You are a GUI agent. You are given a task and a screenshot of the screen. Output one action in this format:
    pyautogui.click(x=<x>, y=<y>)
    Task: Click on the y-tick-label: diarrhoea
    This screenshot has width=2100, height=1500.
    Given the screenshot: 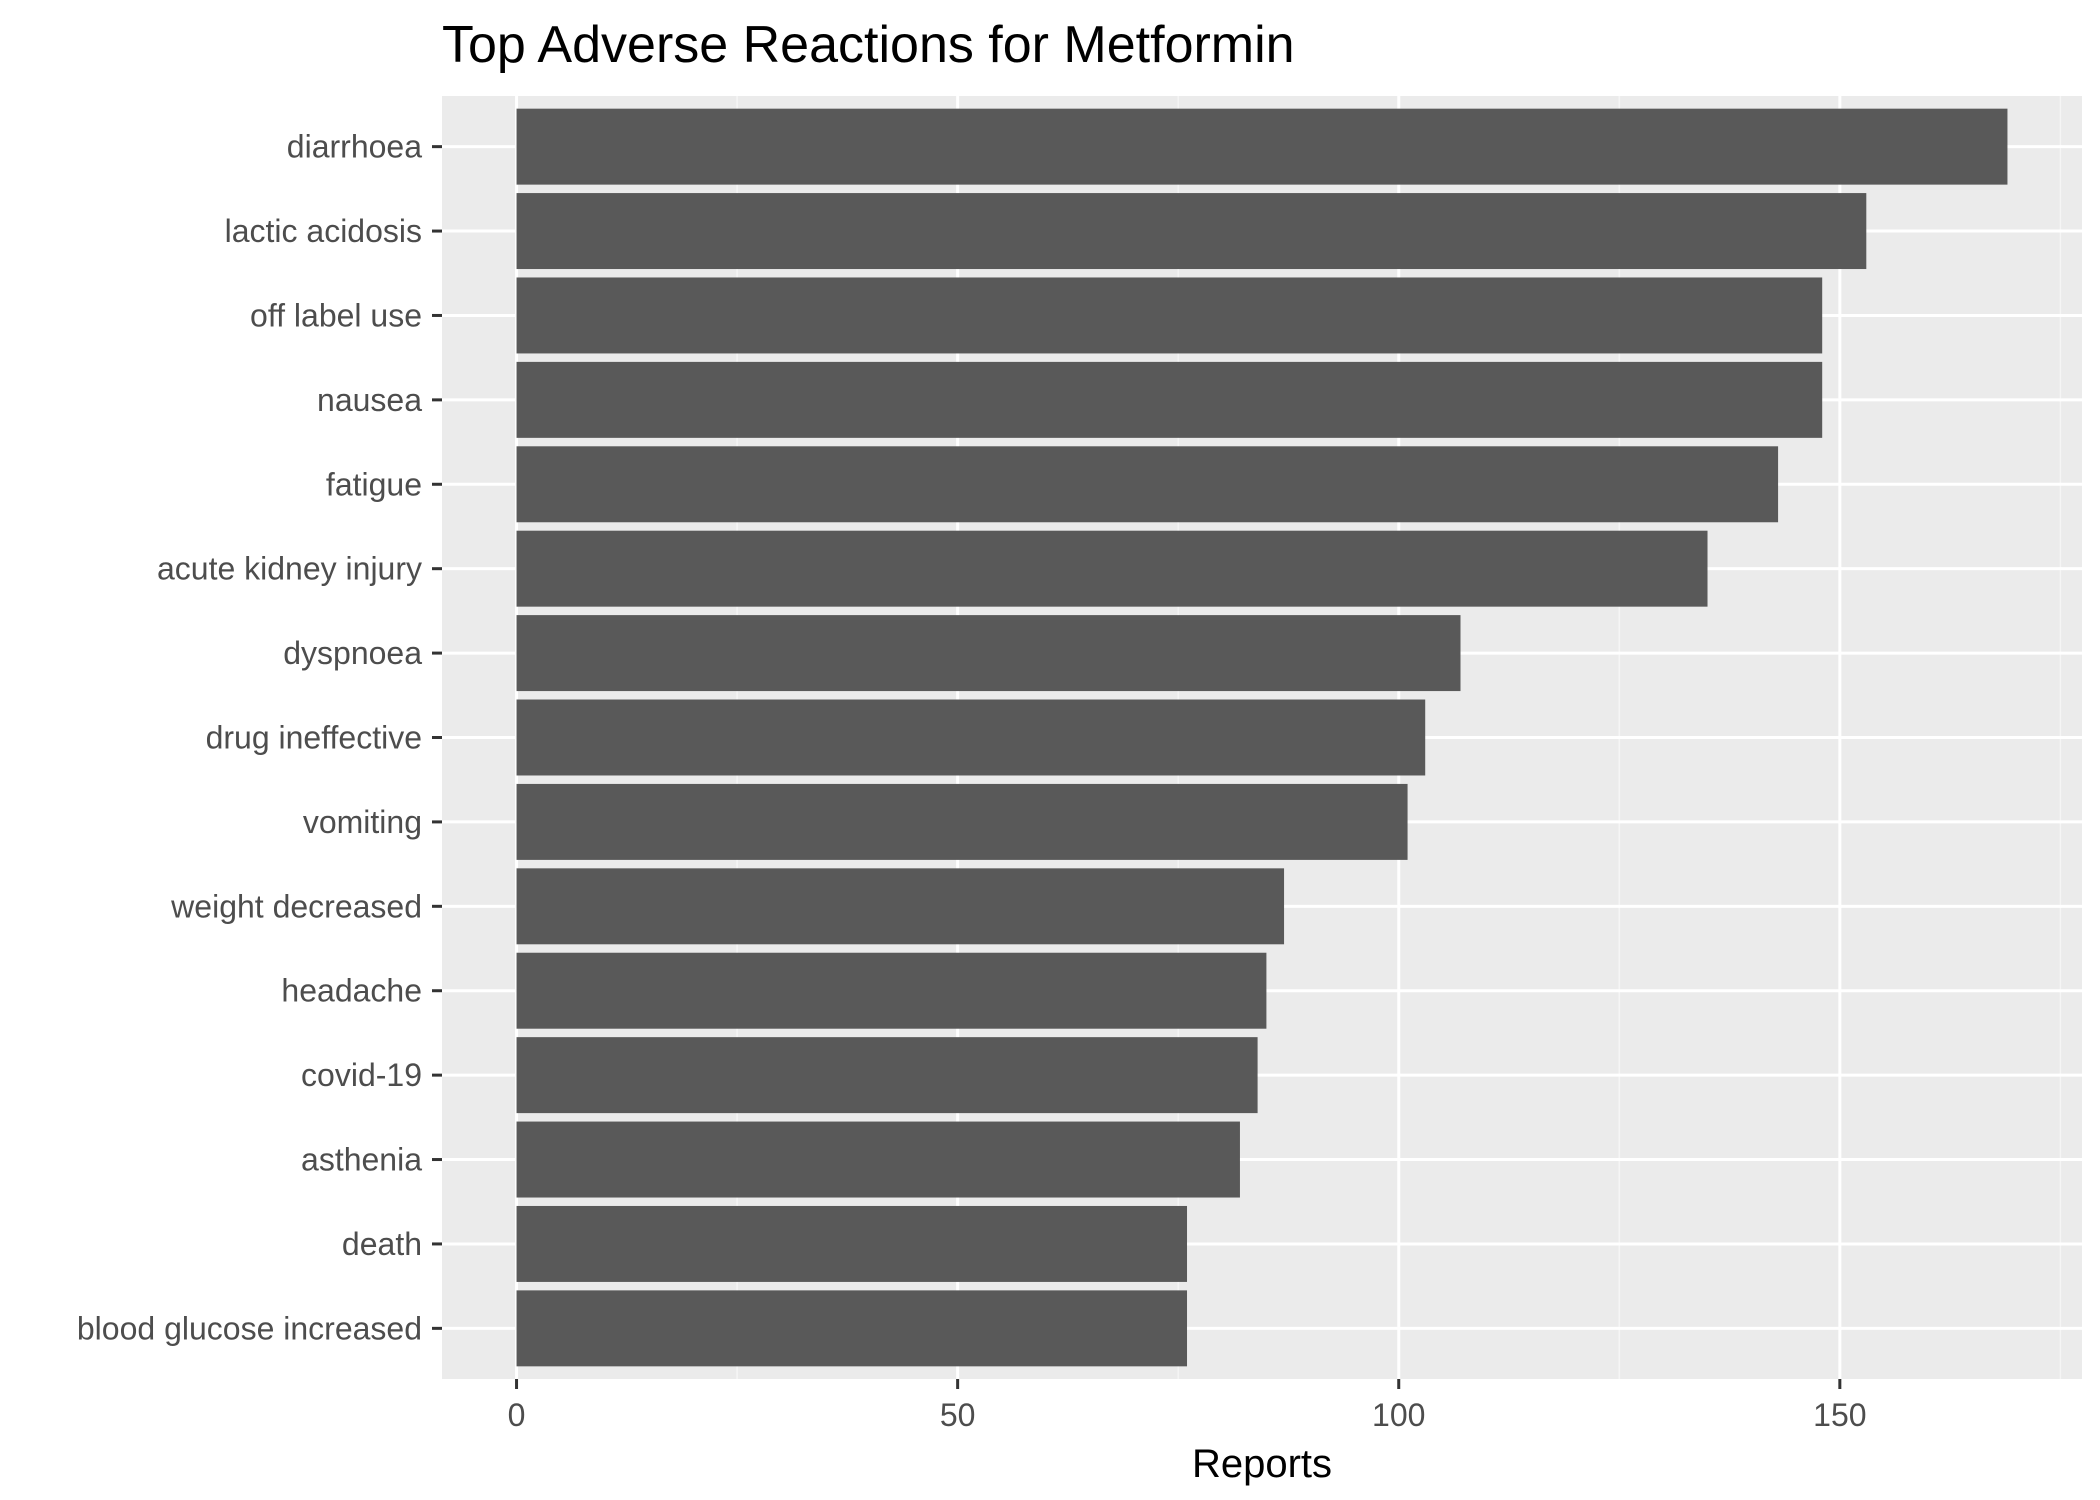 What is the action you would take?
    pyautogui.click(x=354, y=147)
    